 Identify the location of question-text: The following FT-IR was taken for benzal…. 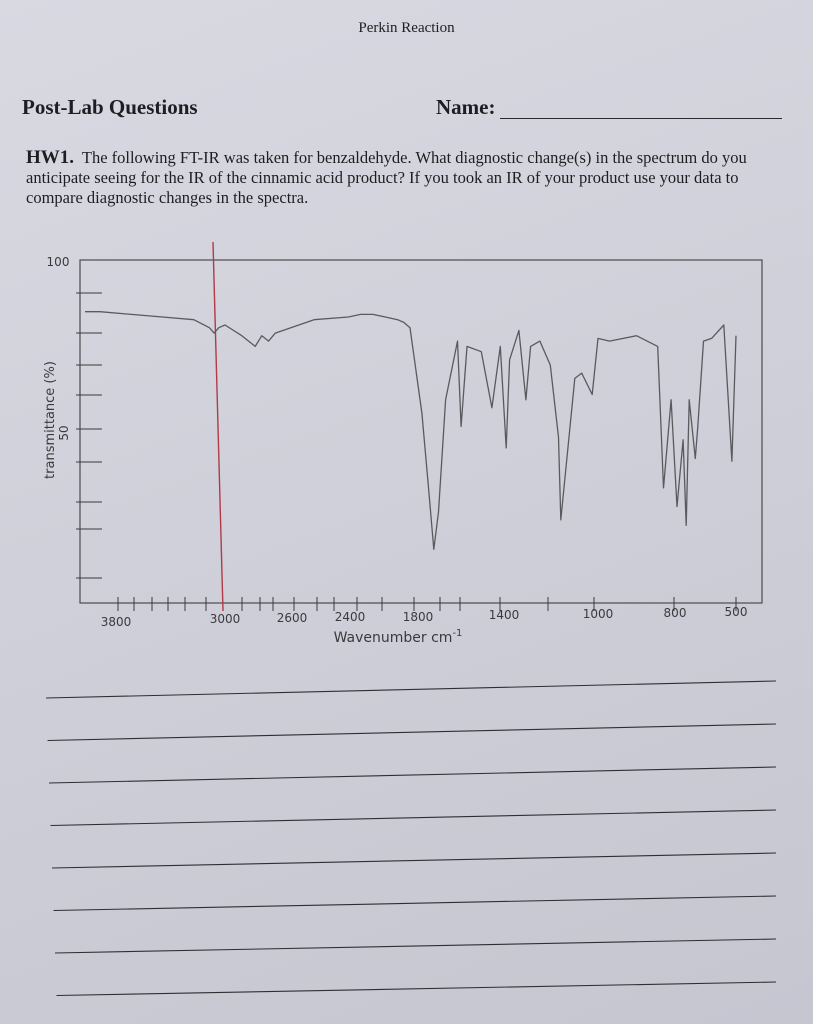
(386, 177).